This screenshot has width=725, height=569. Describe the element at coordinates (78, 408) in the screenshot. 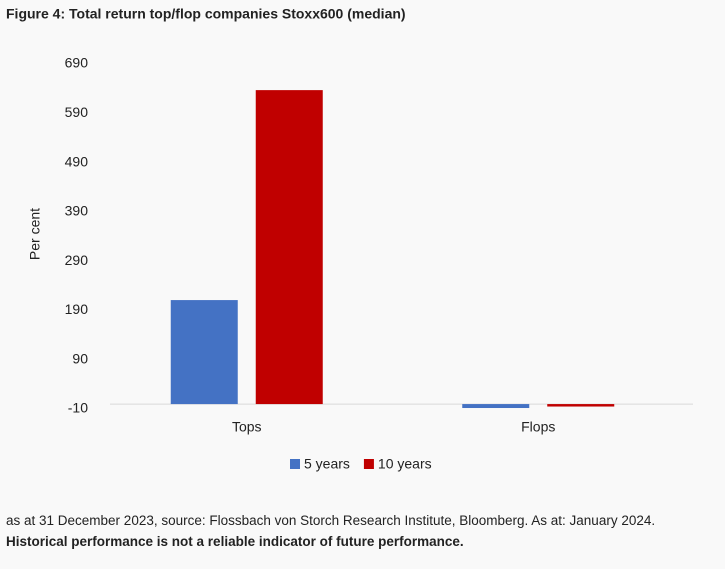

I see `y-tick-label: -10` at that location.